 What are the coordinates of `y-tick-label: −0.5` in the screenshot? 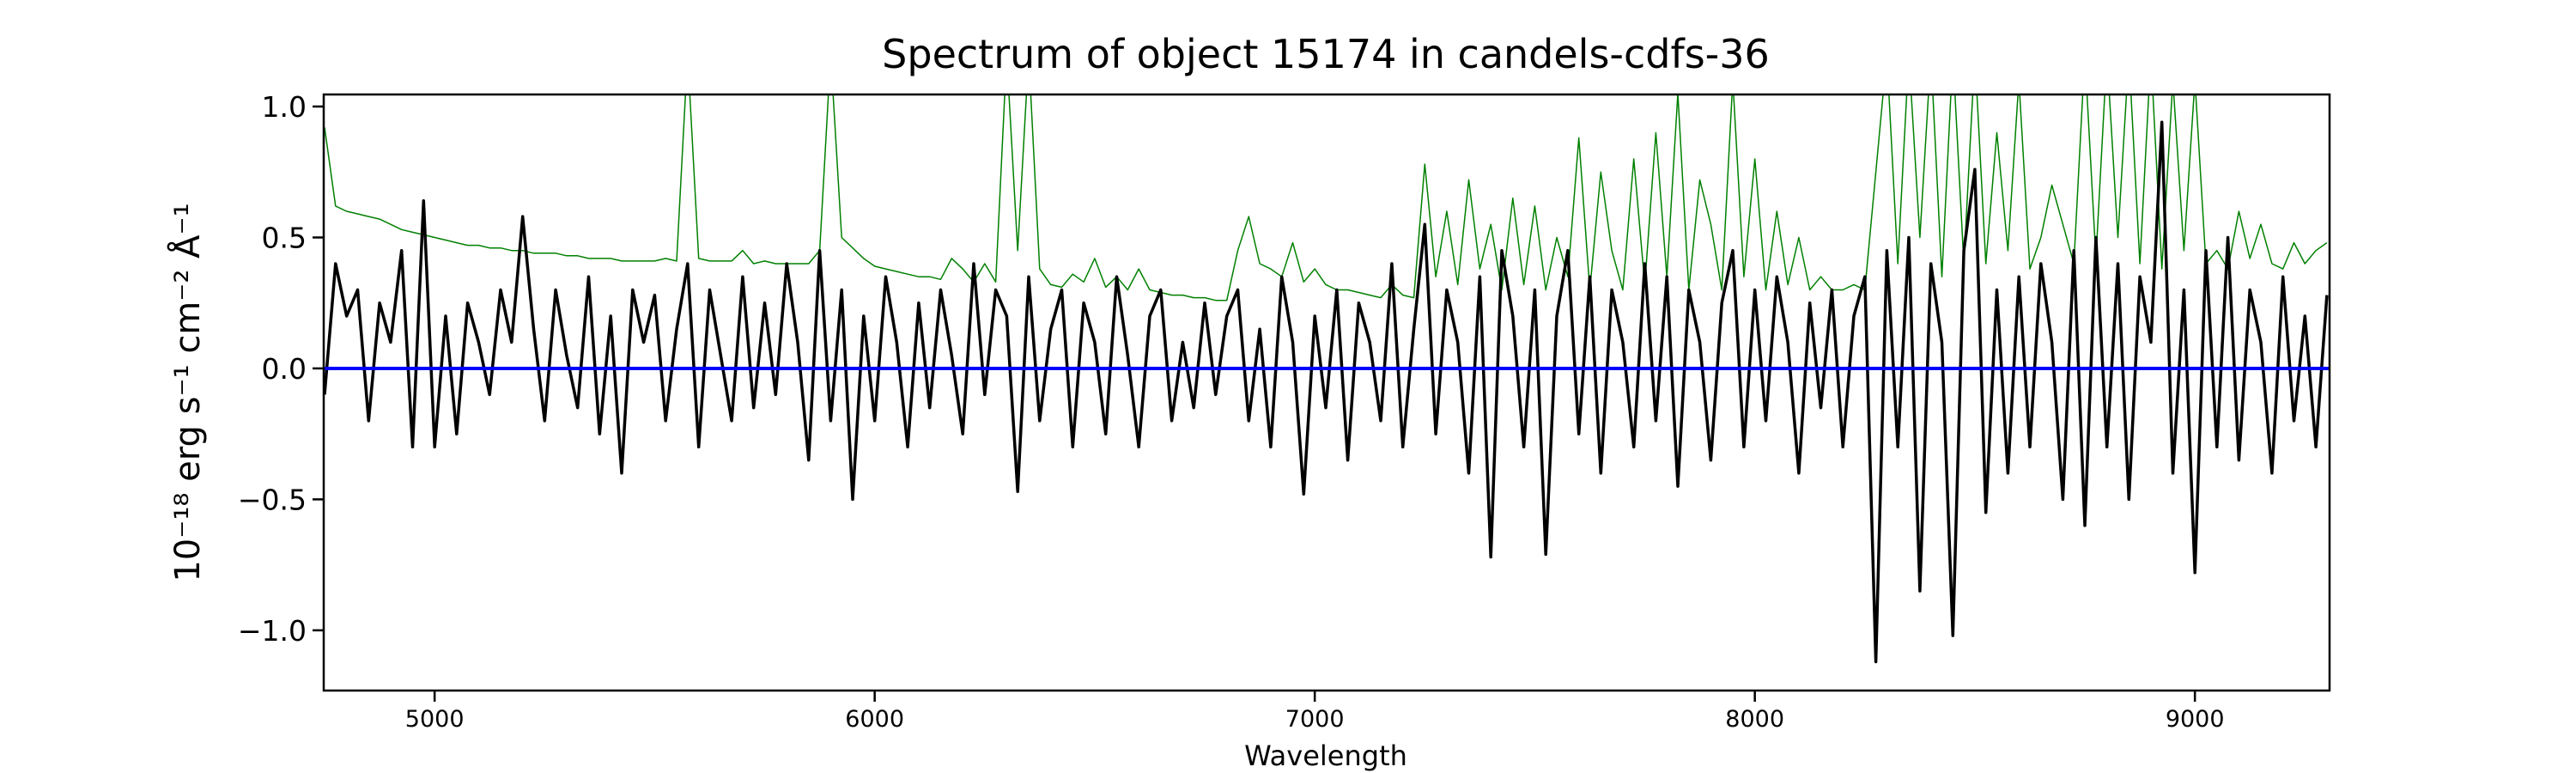 It's located at (272, 499).